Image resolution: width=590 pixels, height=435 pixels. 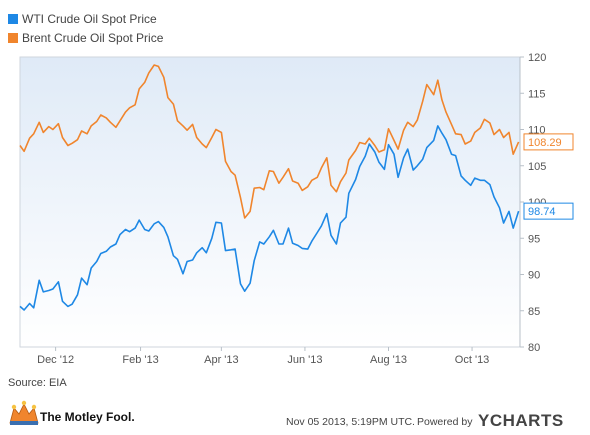 I want to click on y-tick-label: 105, so click(x=537, y=167).